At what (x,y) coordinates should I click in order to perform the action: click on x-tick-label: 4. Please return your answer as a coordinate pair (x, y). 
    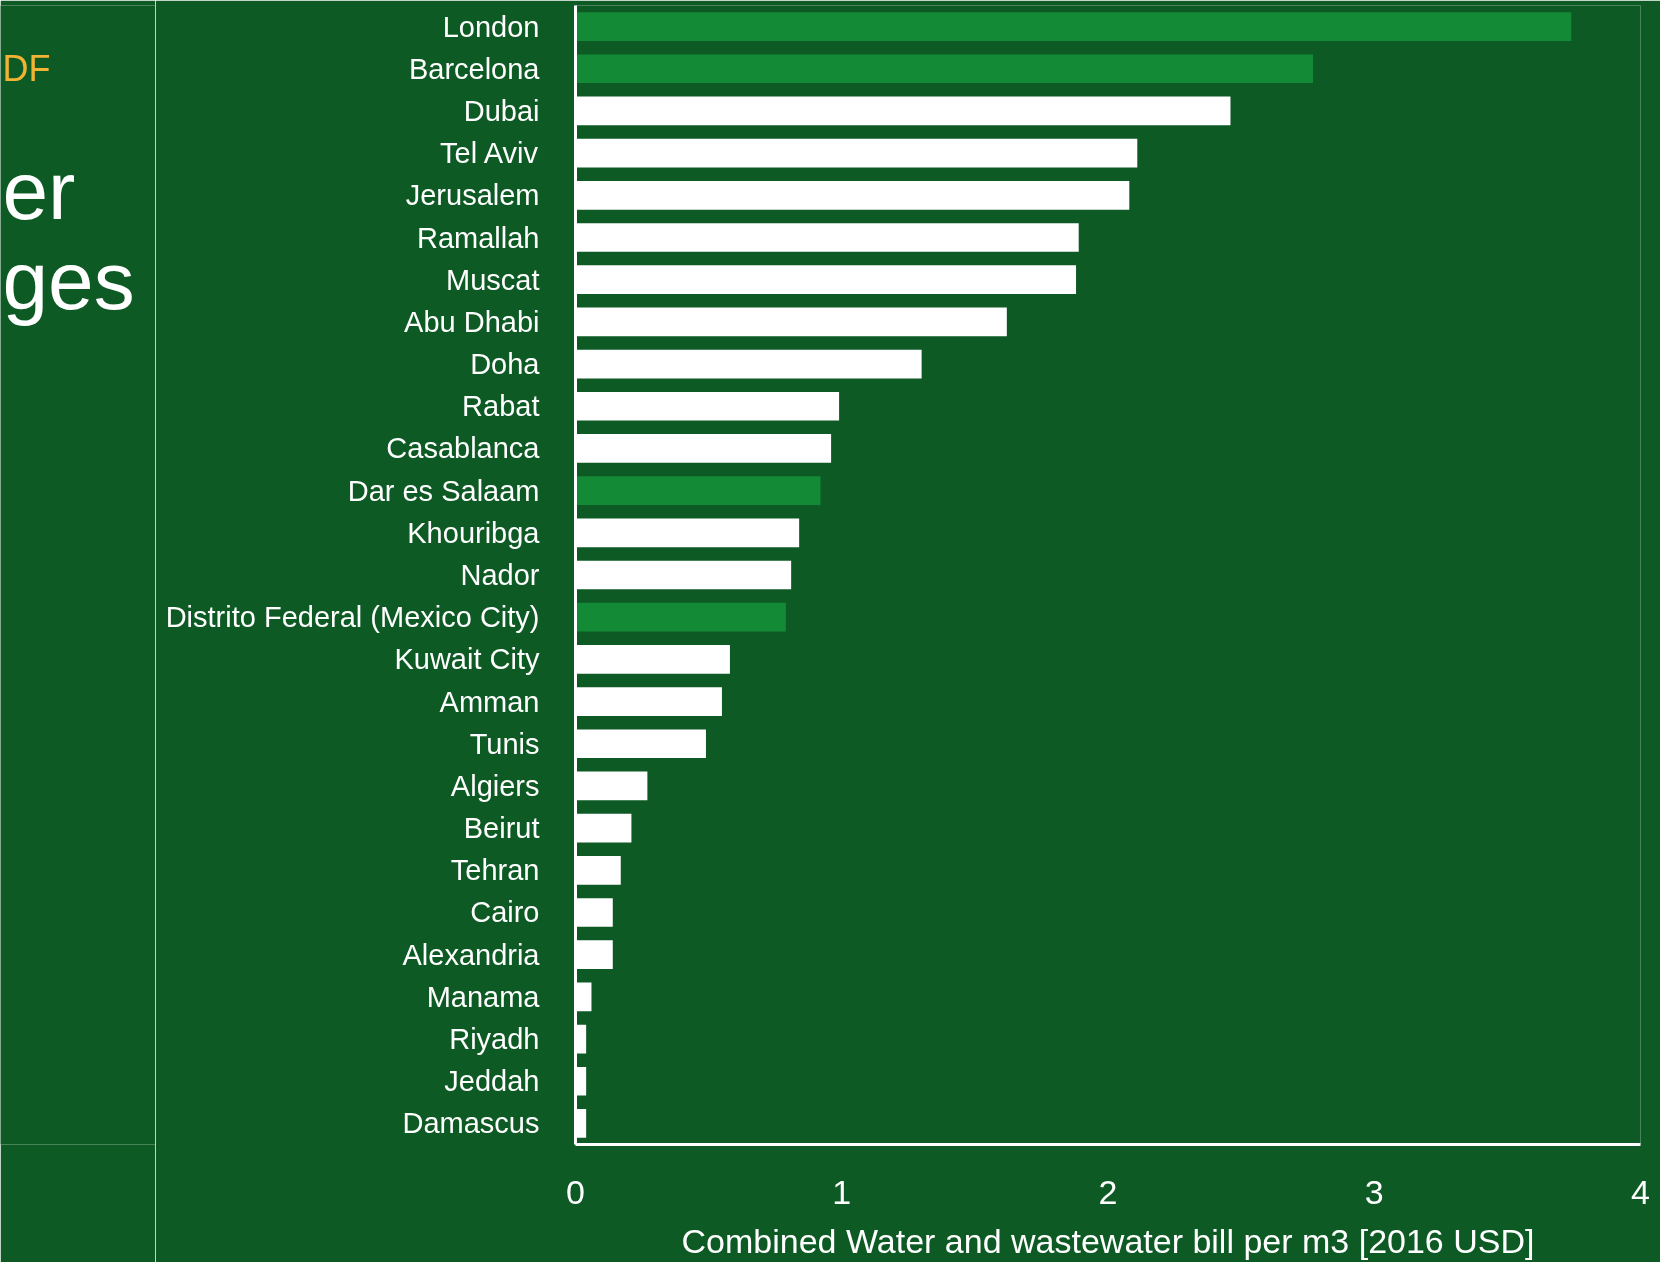
    Looking at the image, I should click on (1640, 1191).